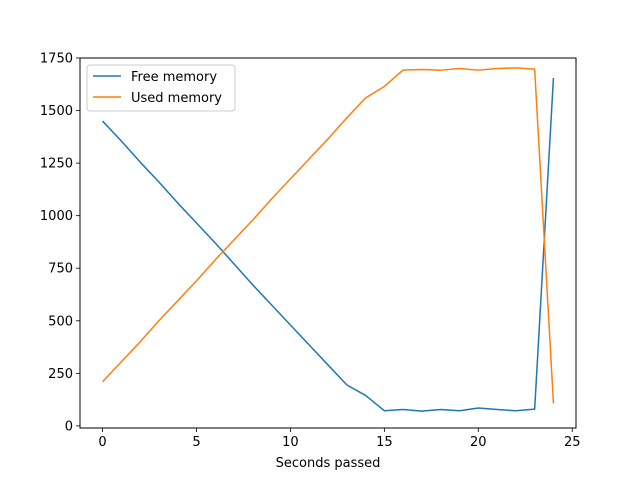  Describe the element at coordinates (60, 269) in the screenshot. I see `y-tick-label: 750` at that location.